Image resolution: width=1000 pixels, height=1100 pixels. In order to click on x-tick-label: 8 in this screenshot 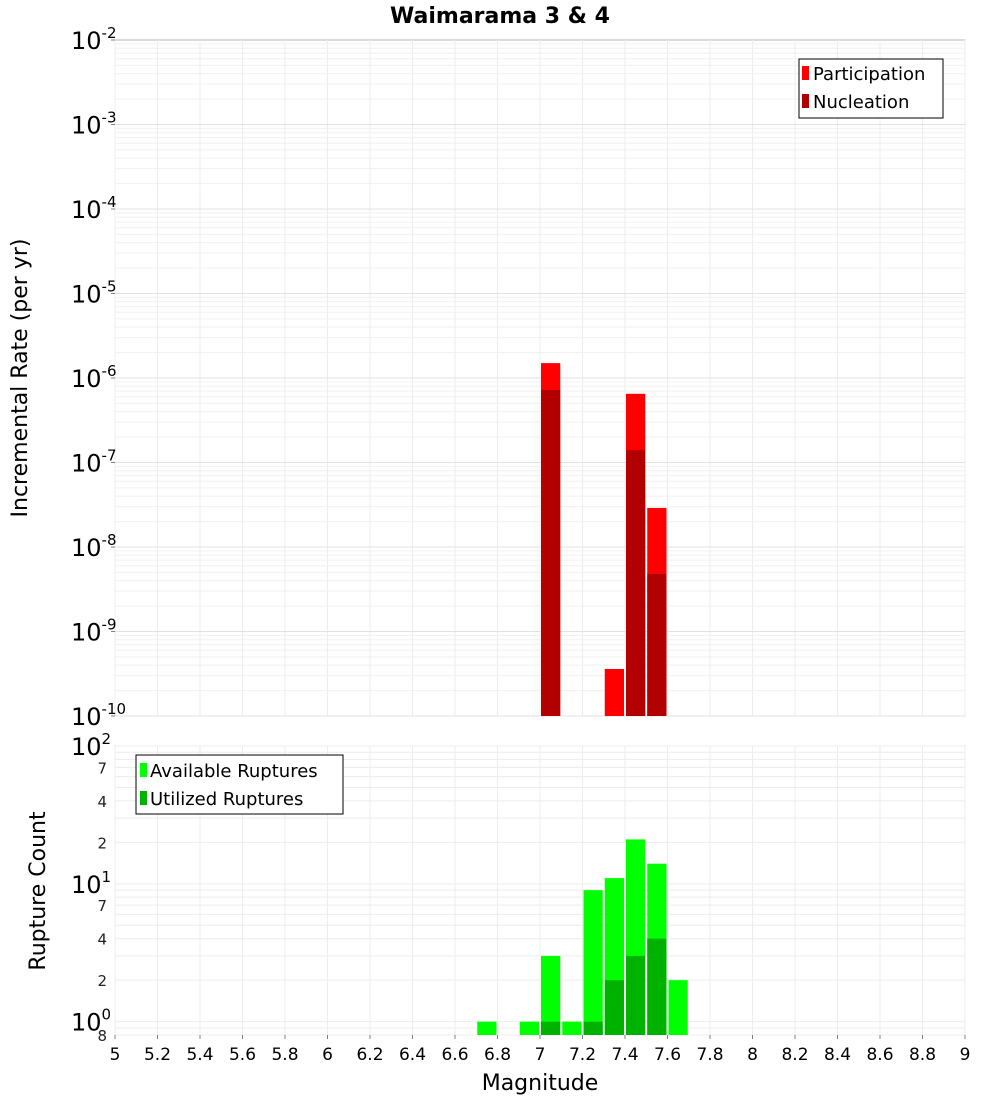, I will do `click(752, 1055)`.